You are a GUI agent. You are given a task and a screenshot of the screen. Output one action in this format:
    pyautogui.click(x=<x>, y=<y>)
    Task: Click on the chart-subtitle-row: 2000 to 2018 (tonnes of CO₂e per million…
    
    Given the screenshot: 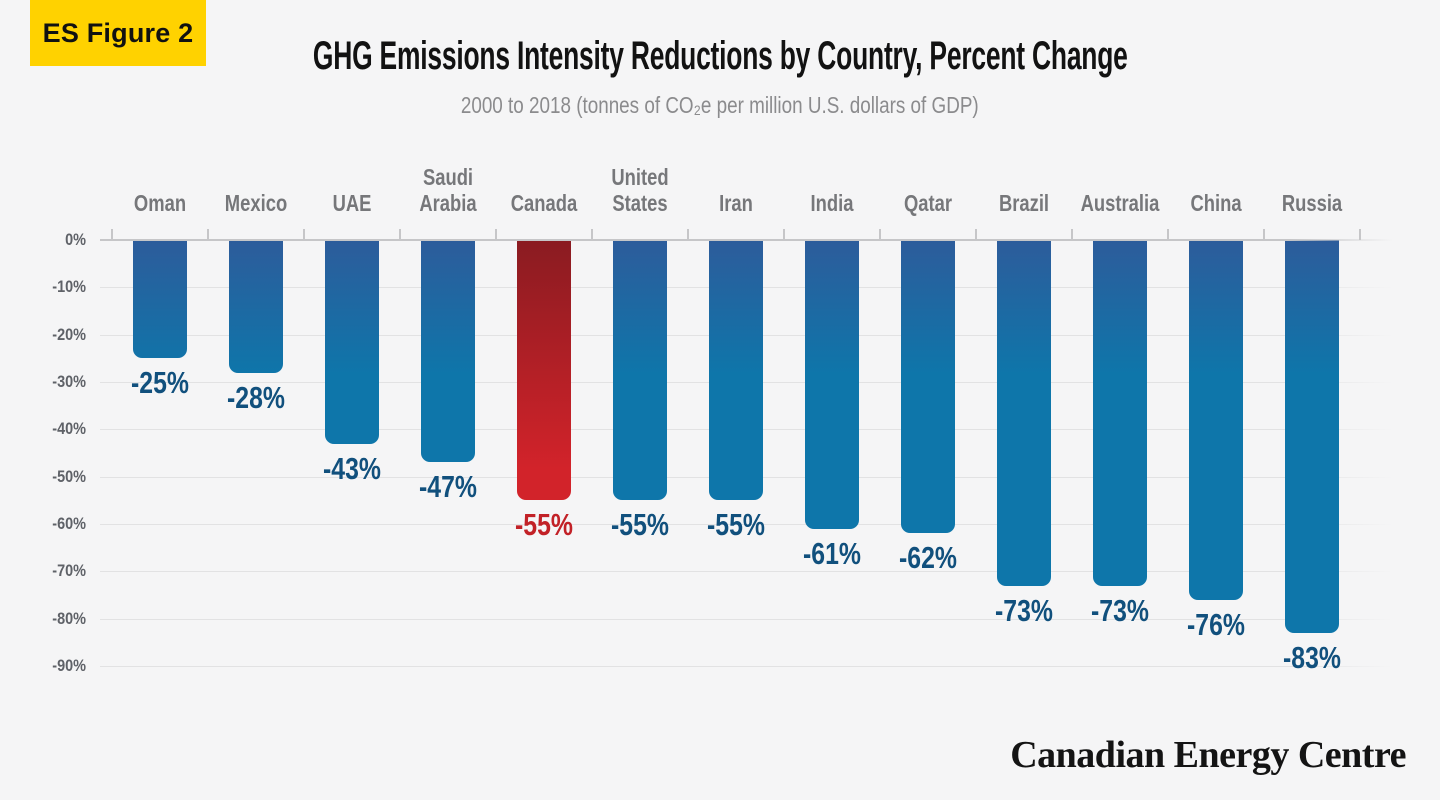 What is the action you would take?
    pyautogui.click(x=720, y=105)
    